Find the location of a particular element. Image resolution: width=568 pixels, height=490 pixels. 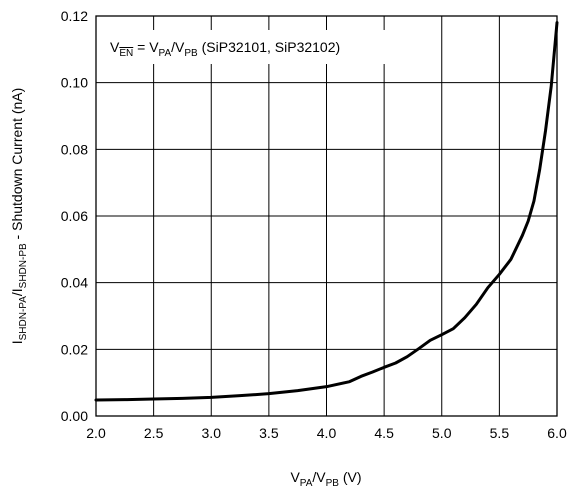

y-tick-label: 0.08 is located at coordinates (74, 149).